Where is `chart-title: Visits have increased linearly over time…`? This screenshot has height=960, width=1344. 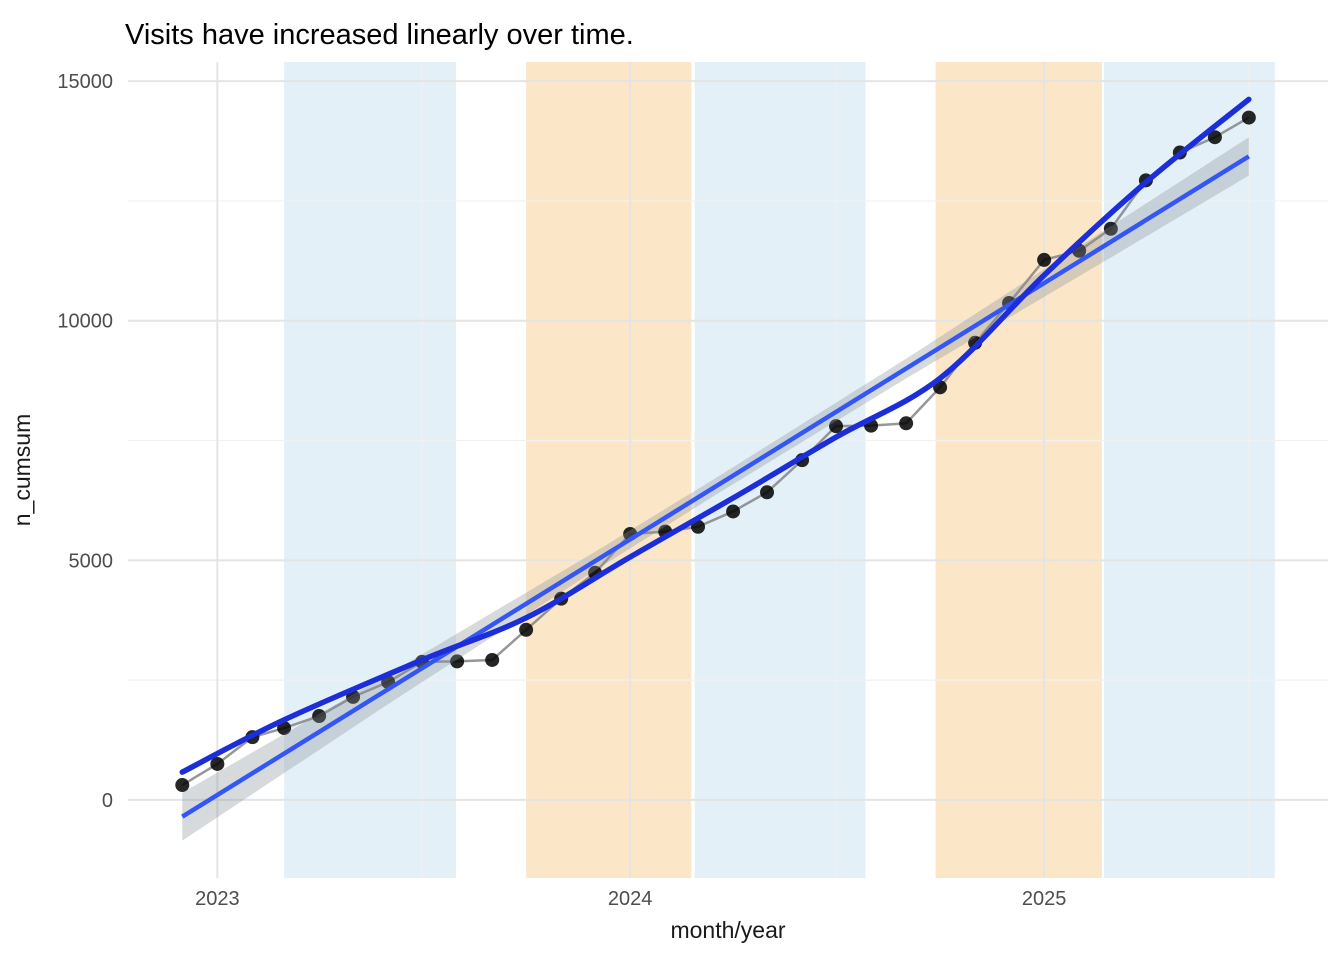 chart-title: Visits have increased linearly over time… is located at coordinates (379, 35).